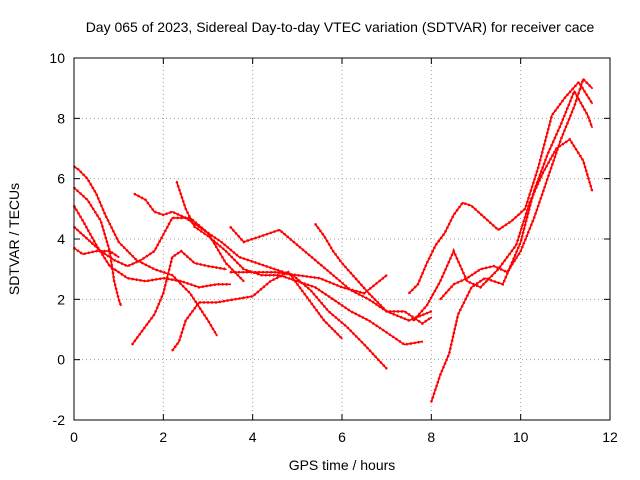  I want to click on x-tick-label: 12, so click(610, 437).